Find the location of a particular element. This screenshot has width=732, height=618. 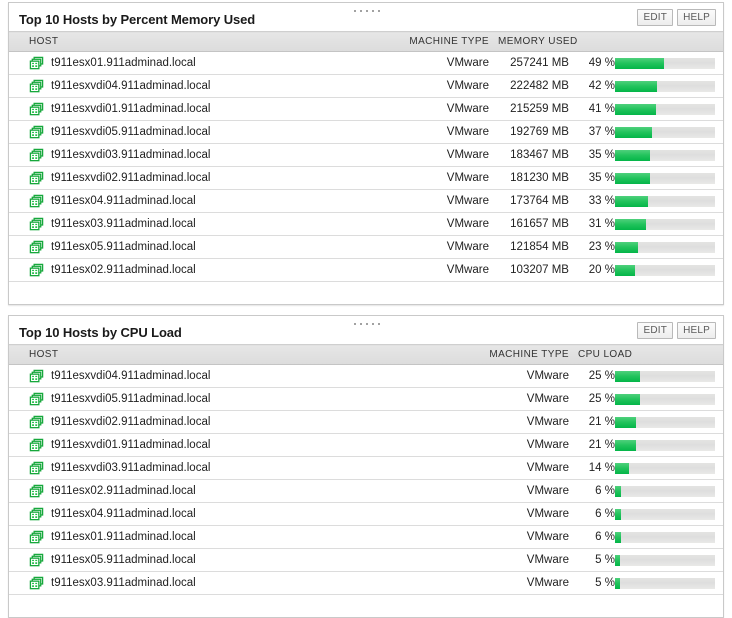

table-row: t911esx05.911adminad.local VMware 5 % is located at coordinates (366, 560).